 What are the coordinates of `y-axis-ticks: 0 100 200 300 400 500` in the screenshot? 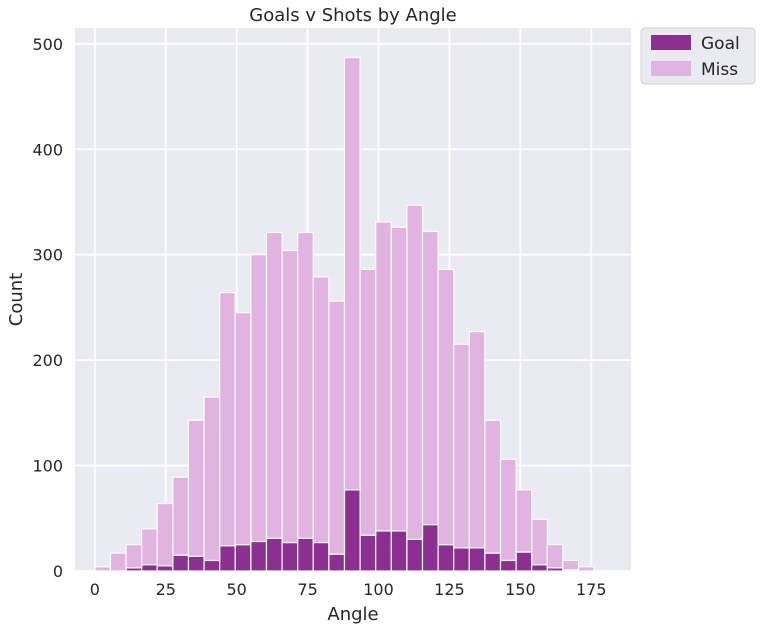 It's located at (47, 308).